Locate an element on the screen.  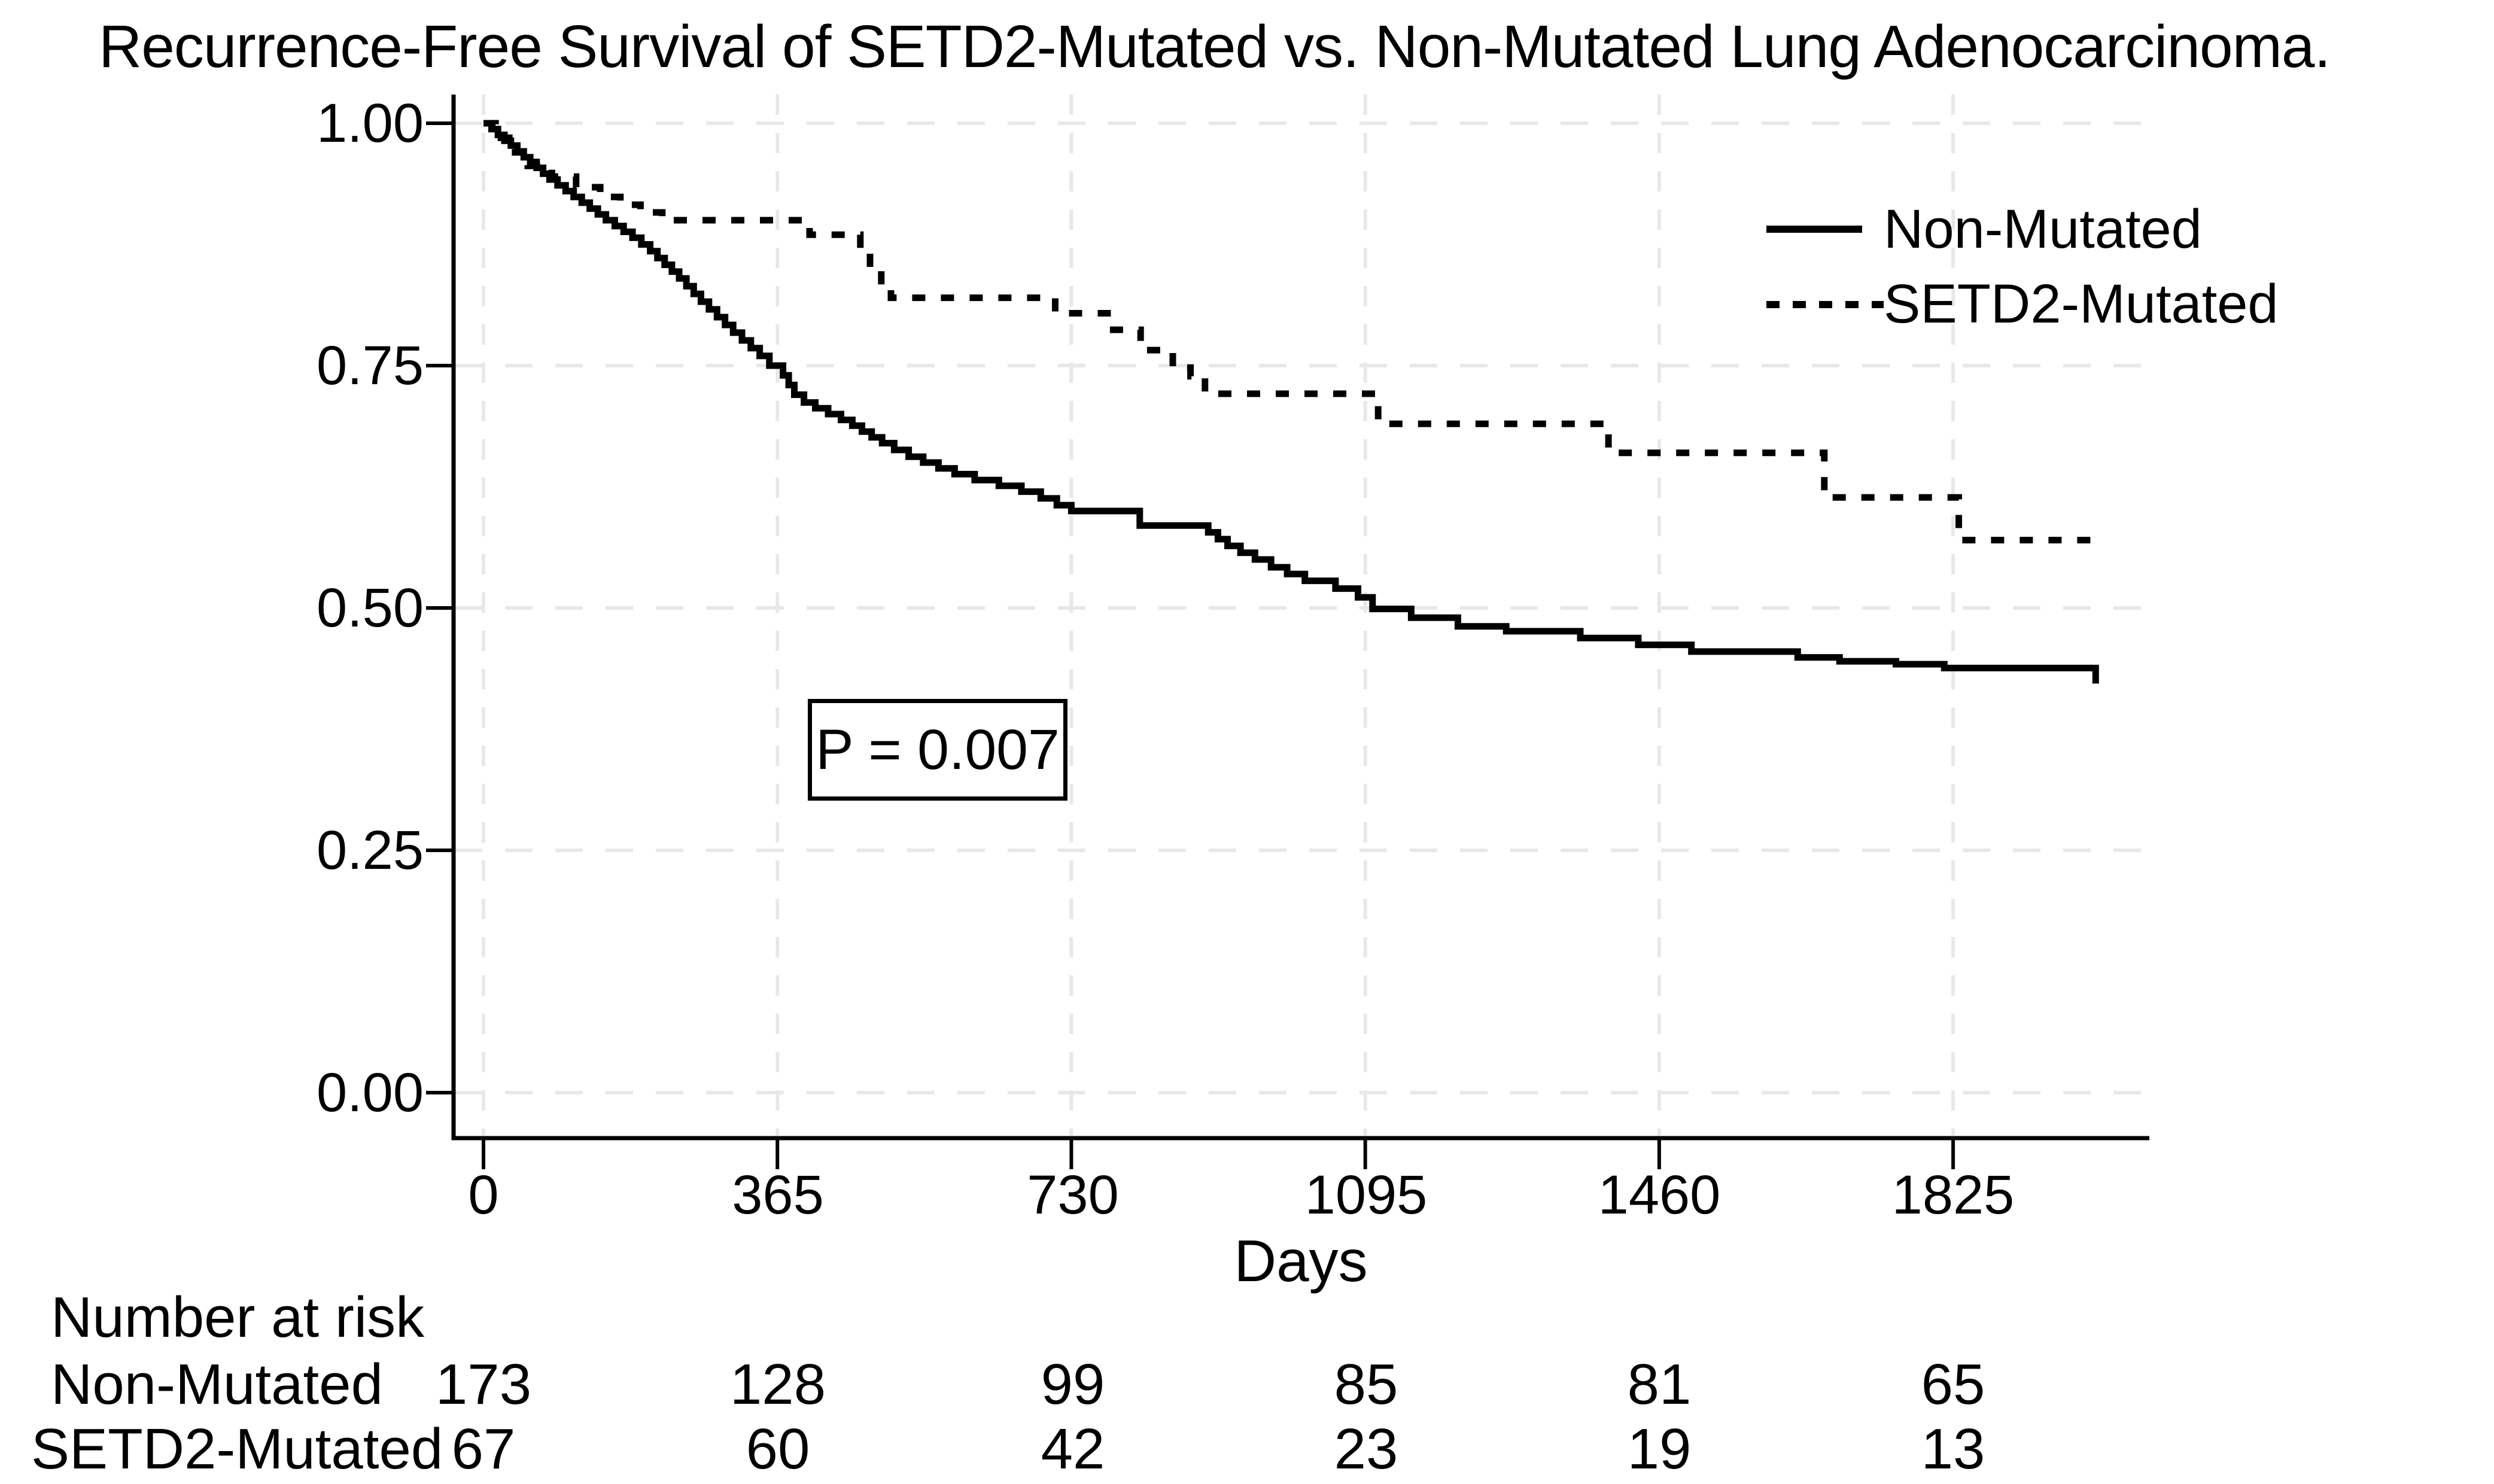
risk-count-non-mutated-1825: 65 is located at coordinates (1953, 1384).